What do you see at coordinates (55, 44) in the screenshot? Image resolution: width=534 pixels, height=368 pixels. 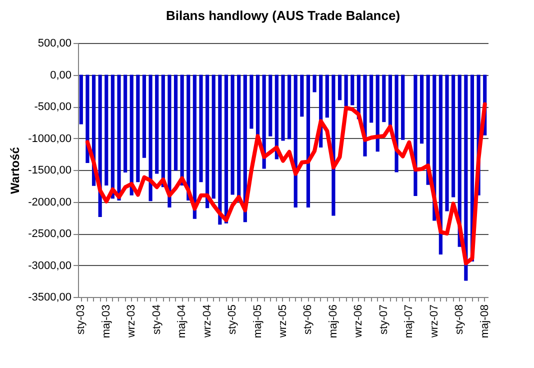 I see `y-tick-label: 500,00` at bounding box center [55, 44].